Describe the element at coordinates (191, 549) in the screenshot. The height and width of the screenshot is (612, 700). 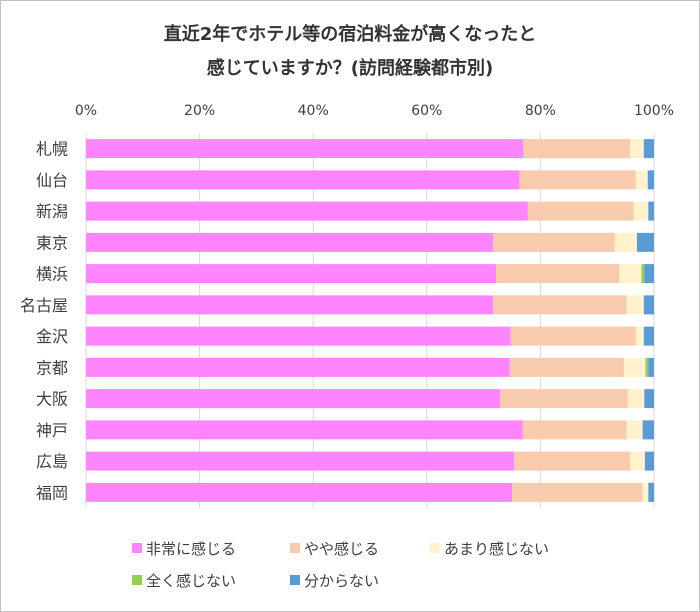
I see `legend-label: 非常に感じる` at that location.